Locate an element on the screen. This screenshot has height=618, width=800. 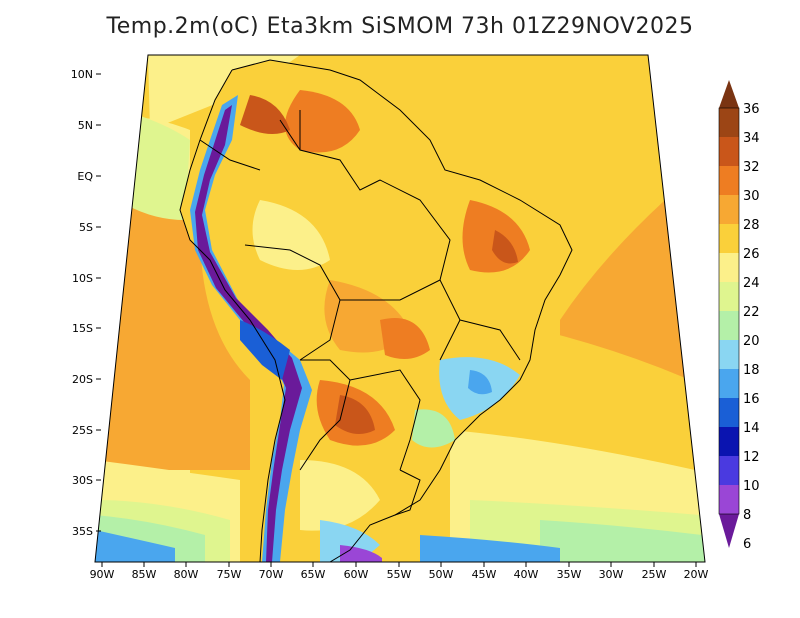
lon-tick-65w: 65W is located at coordinates (313, 571).